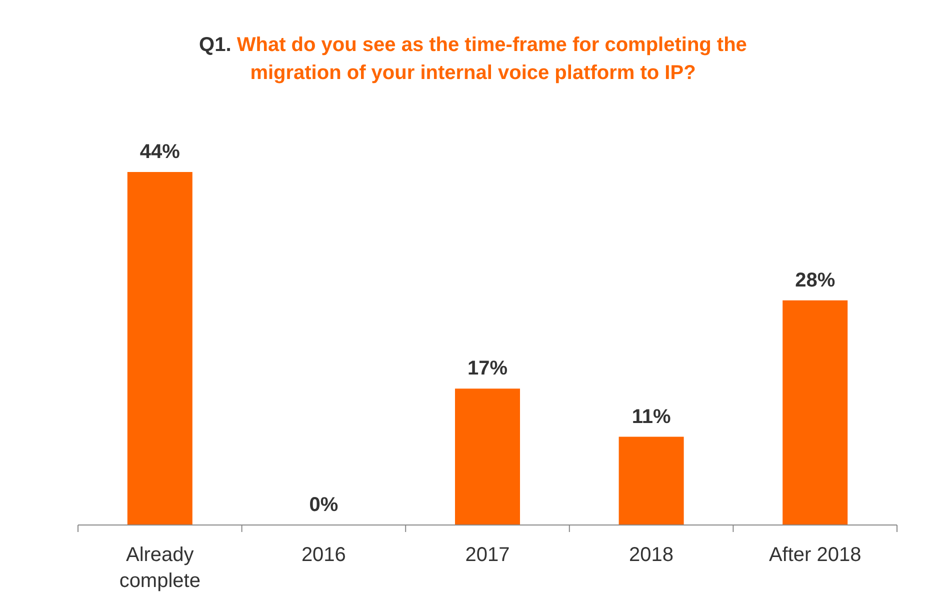 The height and width of the screenshot is (595, 926). Describe the element at coordinates (159, 568) in the screenshot. I see `x-tick-label: Already complete` at that location.